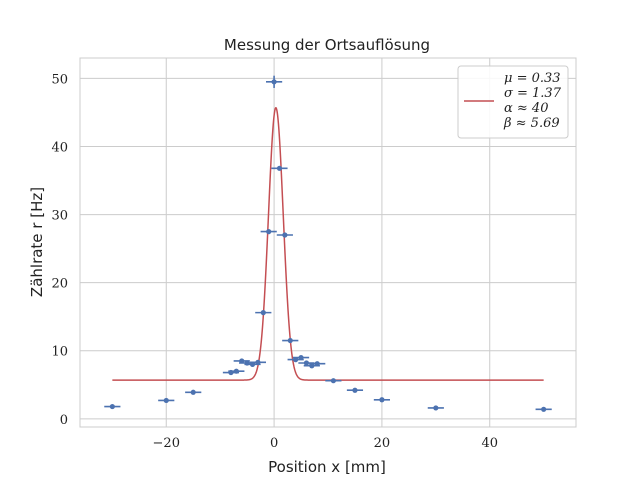 The height and width of the screenshot is (480, 640). Describe the element at coordinates (59, 249) in the screenshot. I see `y-ticks: 0 10 20 30 40 50` at that location.